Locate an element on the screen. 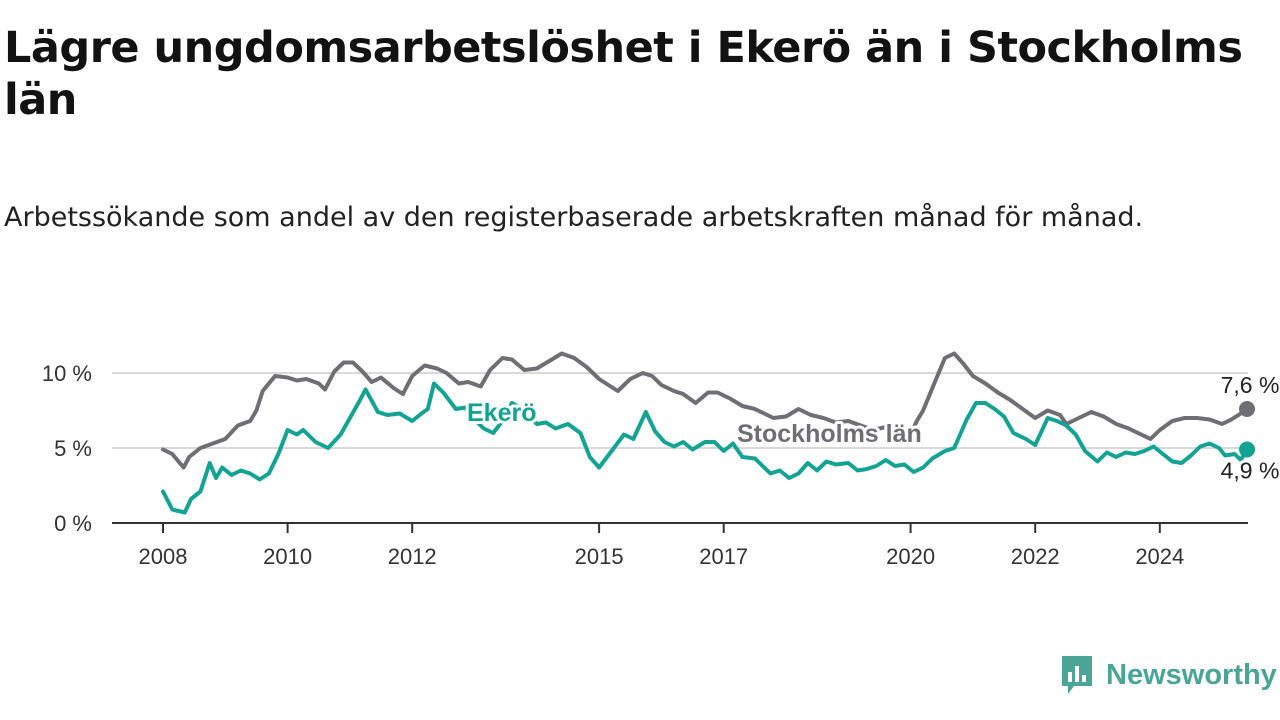 This screenshot has width=1280, height=720. series-line-stockholm is located at coordinates (705, 410).